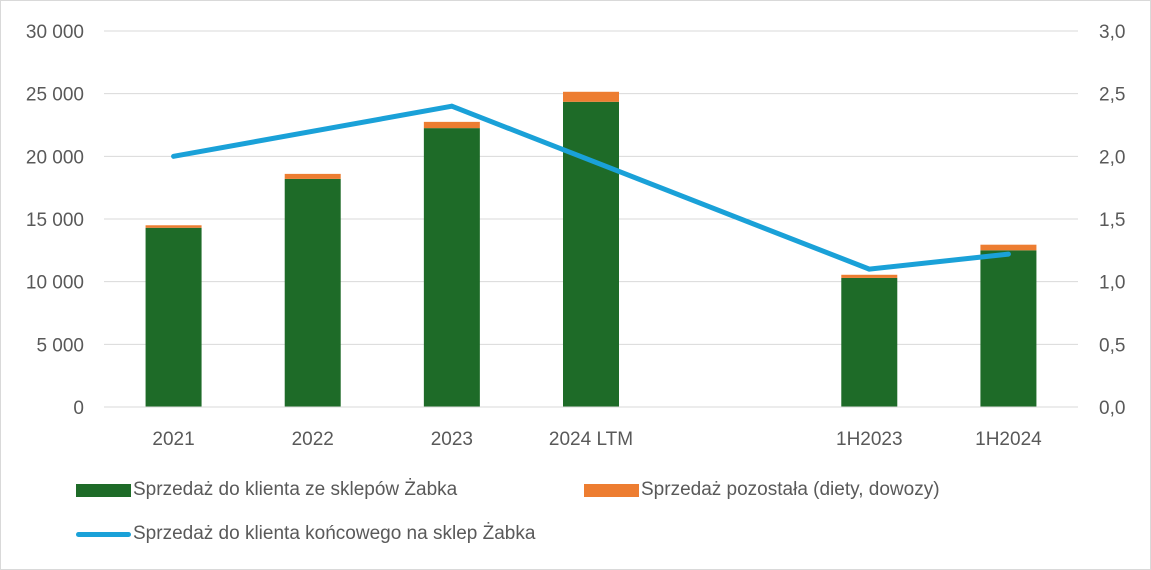  Describe the element at coordinates (452, 439) in the screenshot. I see `x-tick-label: 2023` at that location.